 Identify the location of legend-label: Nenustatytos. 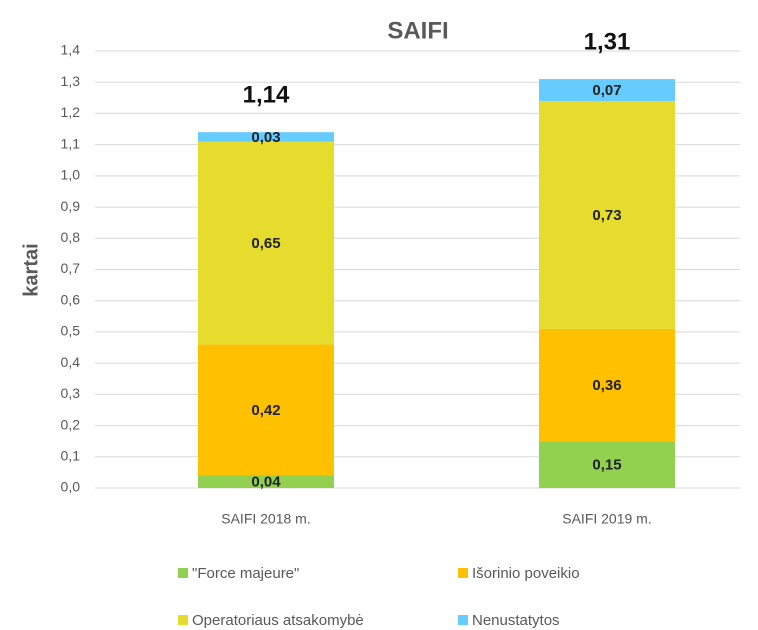
(516, 620).